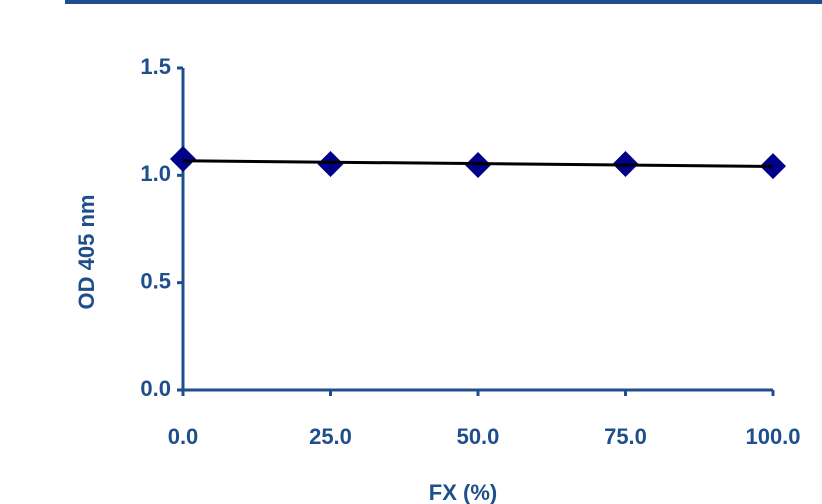  I want to click on x-tick-label: 25.0, so click(330, 436).